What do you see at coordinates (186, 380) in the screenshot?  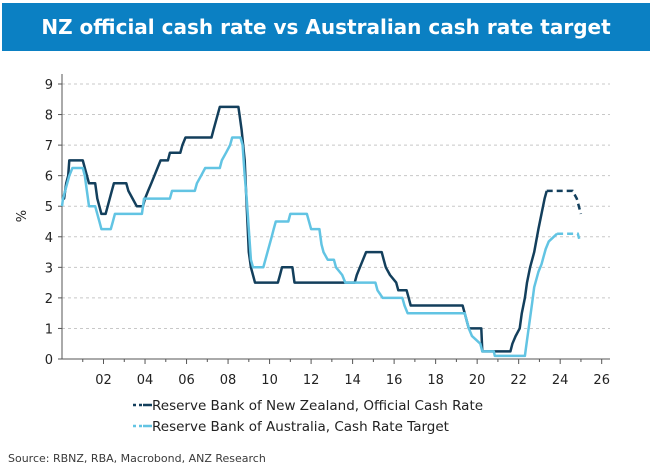 I see `x-tick-label-06: 06` at bounding box center [186, 380].